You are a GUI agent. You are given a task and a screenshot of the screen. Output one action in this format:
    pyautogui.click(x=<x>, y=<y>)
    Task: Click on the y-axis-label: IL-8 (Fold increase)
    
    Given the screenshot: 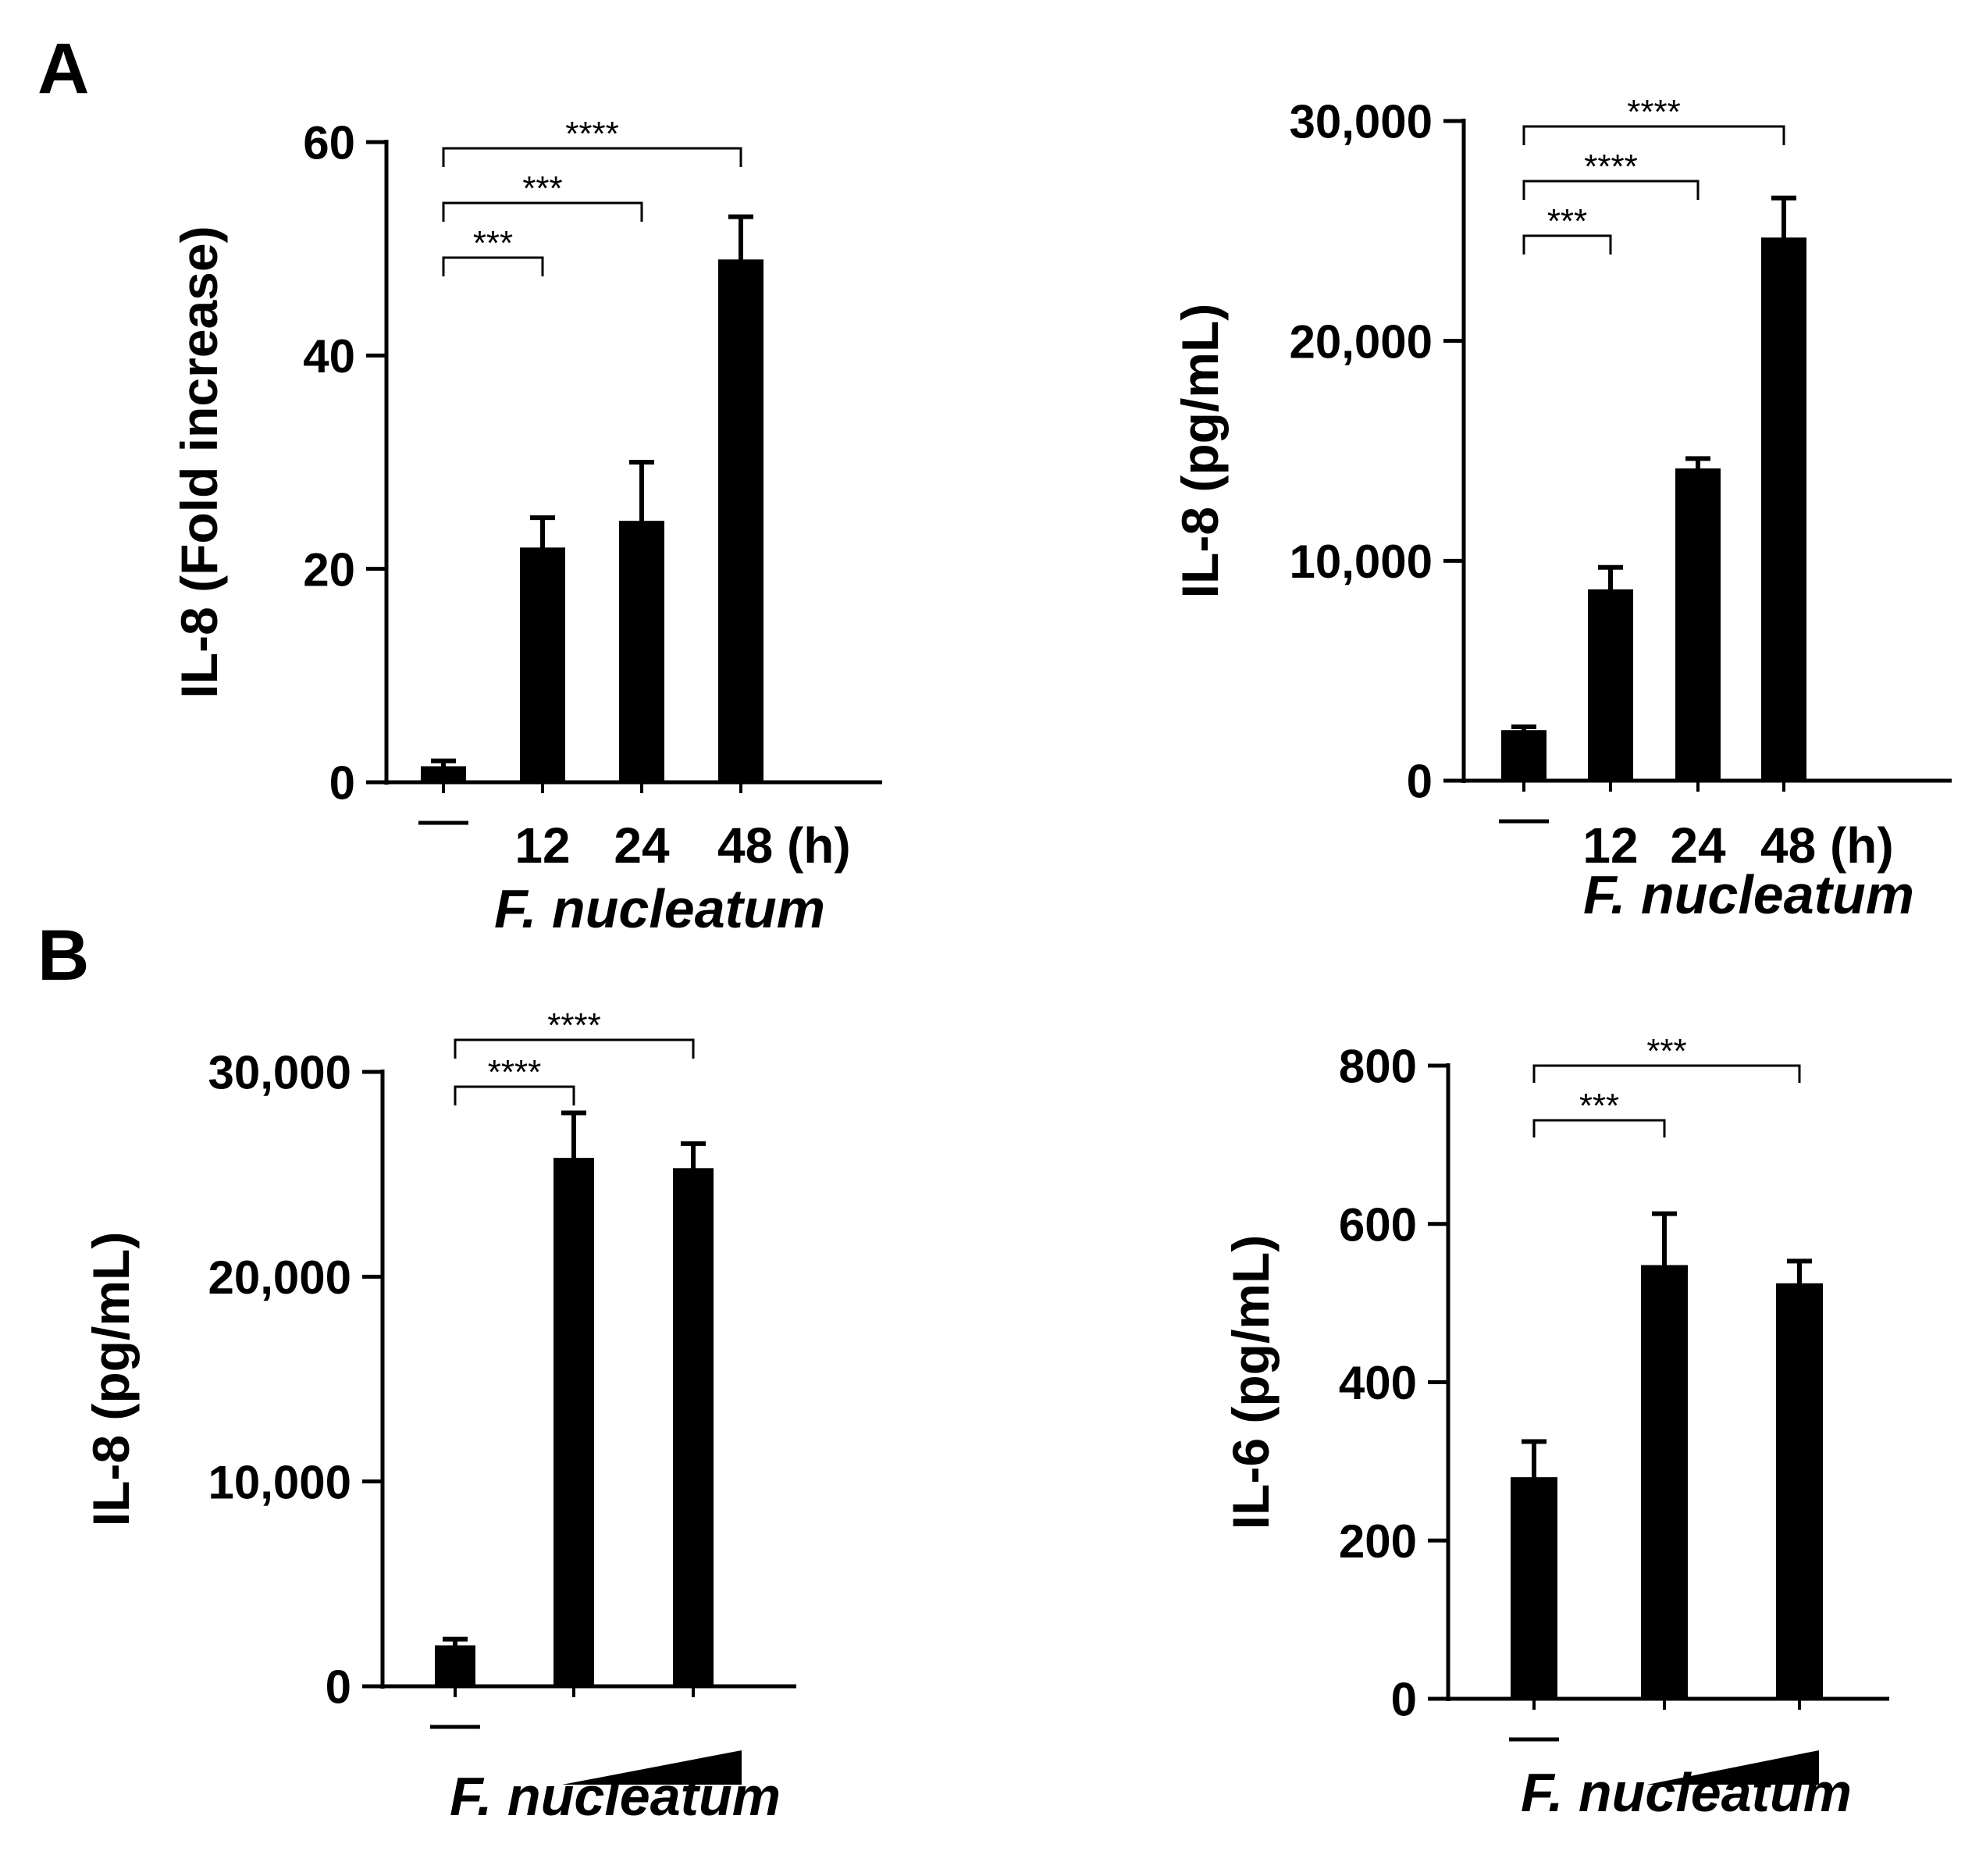 What is the action you would take?
    pyautogui.click(x=199, y=462)
    